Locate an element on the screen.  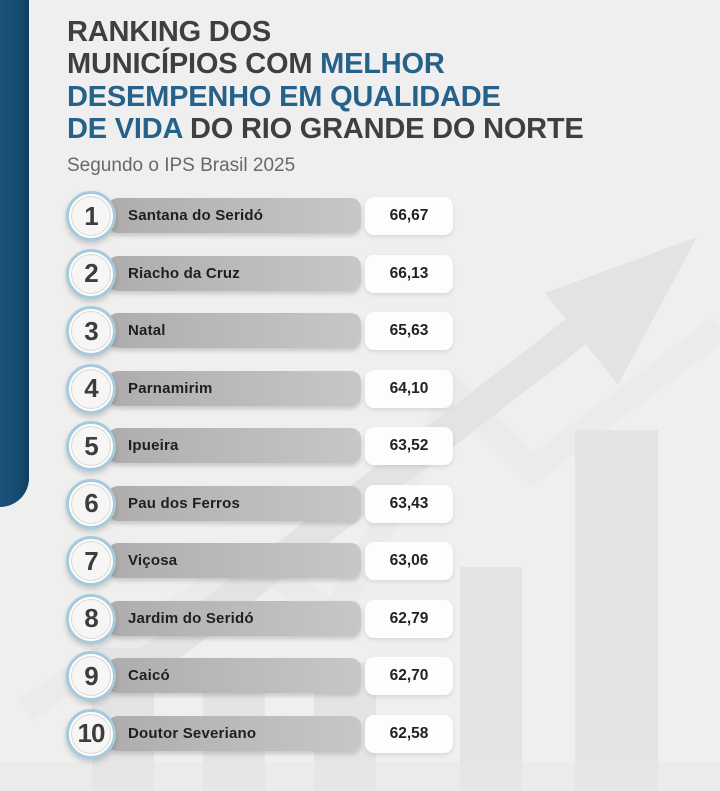
rank-badge: 8 is located at coordinates (91, 618).